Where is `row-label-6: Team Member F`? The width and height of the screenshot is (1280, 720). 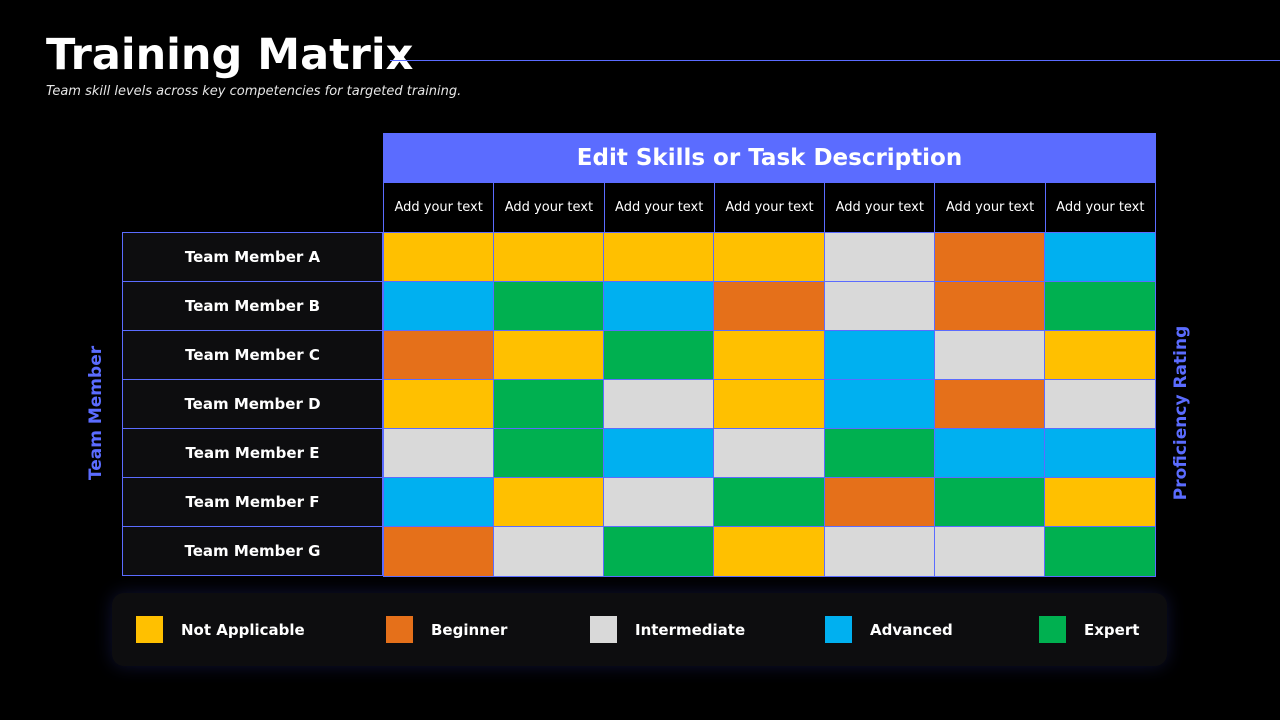 row-label-6: Team Member F is located at coordinates (252, 501).